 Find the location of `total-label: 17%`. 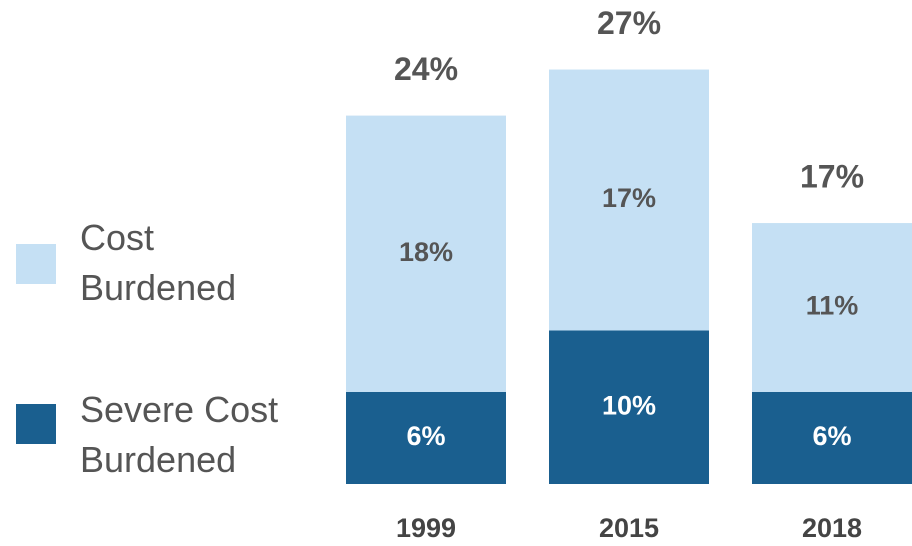

total-label: 17% is located at coordinates (832, 177).